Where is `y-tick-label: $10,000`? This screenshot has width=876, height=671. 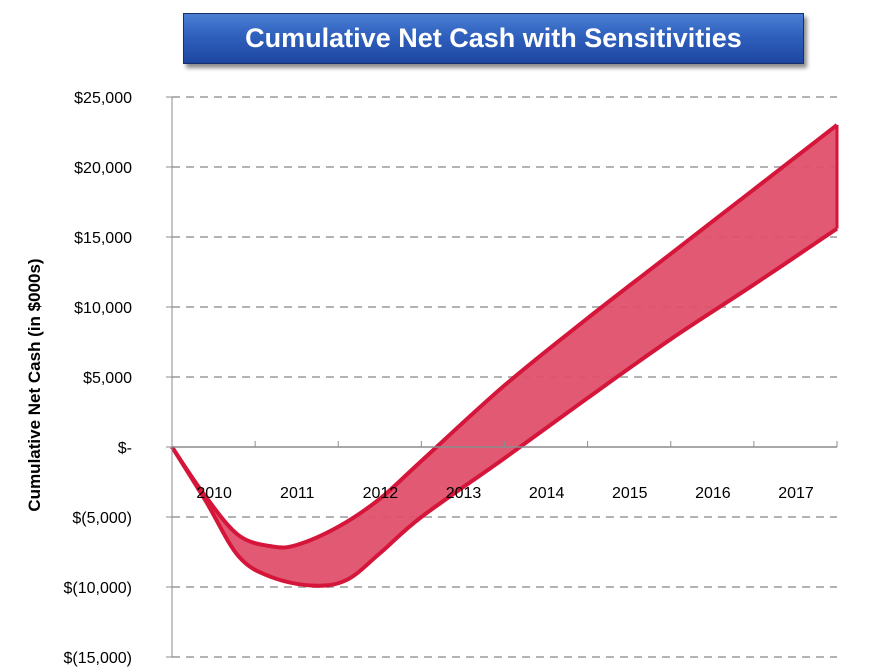 y-tick-label: $10,000 is located at coordinates (103, 308).